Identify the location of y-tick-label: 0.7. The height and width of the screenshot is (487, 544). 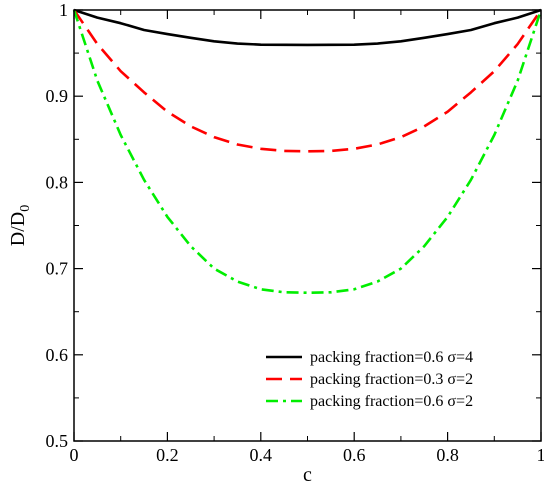
(57, 269).